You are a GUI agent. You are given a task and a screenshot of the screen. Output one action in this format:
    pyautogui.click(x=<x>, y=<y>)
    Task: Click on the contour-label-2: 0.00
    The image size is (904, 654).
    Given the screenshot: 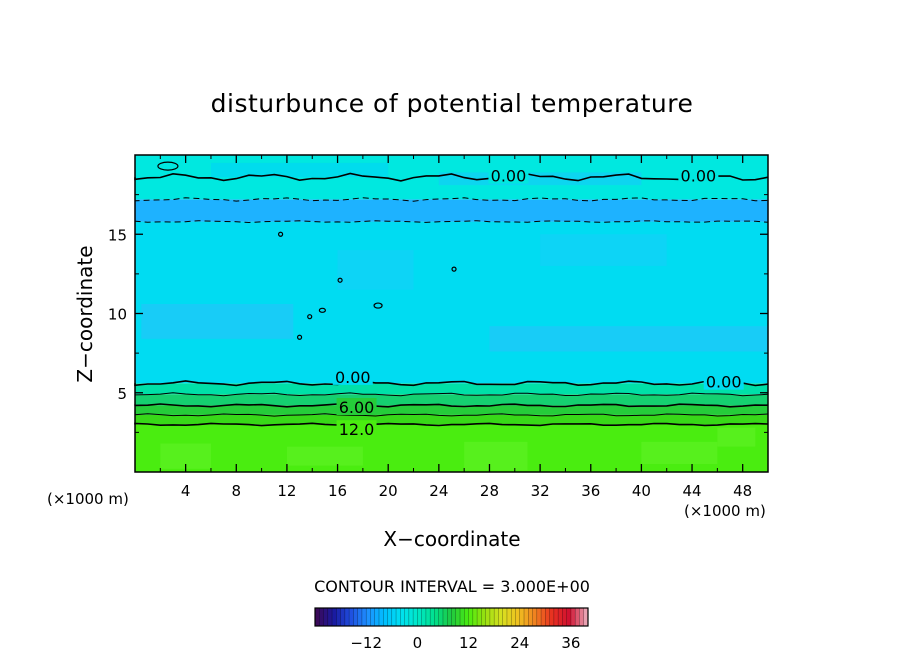 What is the action you would take?
    pyautogui.click(x=353, y=377)
    